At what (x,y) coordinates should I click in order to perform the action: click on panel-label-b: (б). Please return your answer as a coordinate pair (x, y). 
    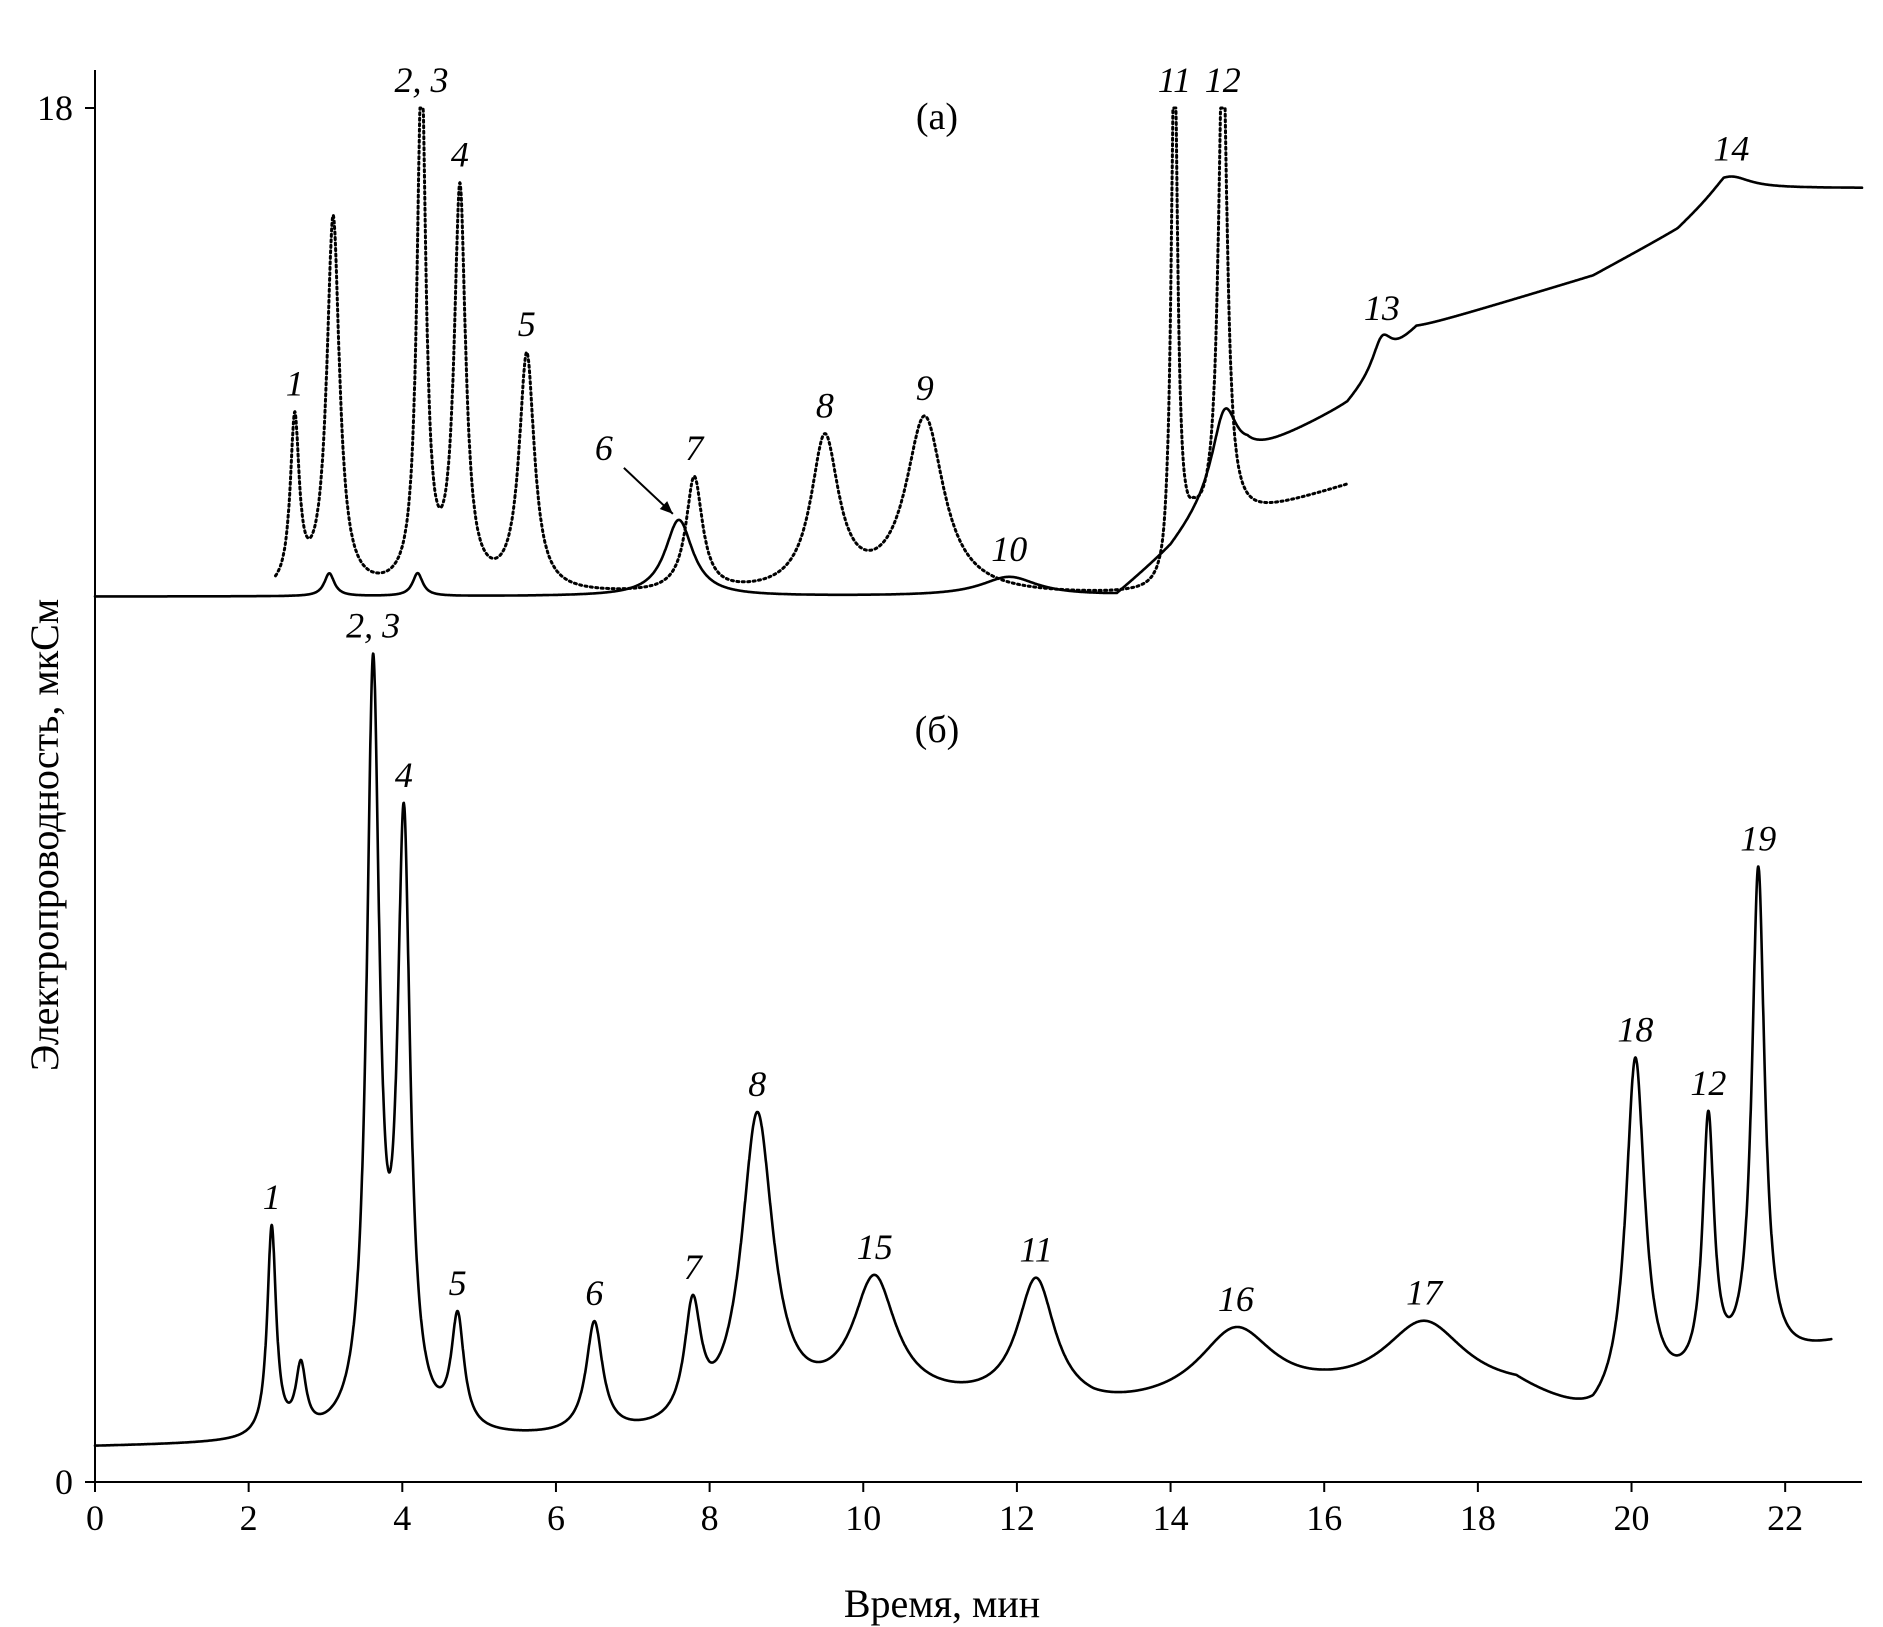
    Looking at the image, I should click on (937, 730).